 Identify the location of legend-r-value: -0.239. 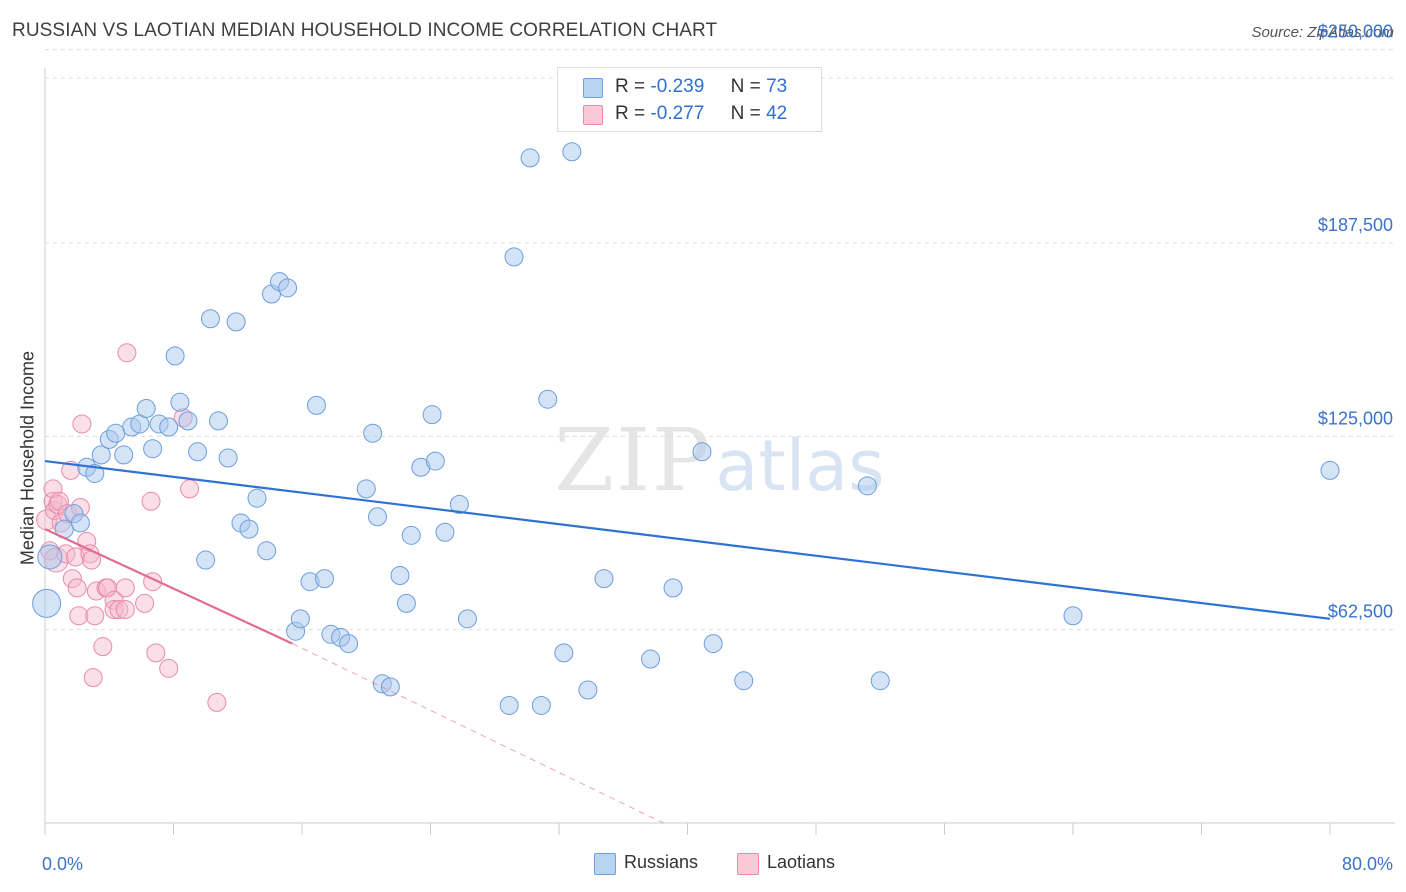
(677, 86).